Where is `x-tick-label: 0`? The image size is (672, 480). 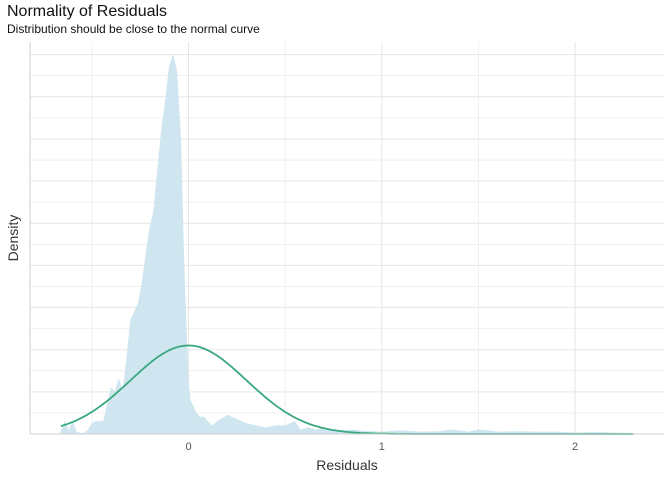 x-tick-label: 0 is located at coordinates (188, 447).